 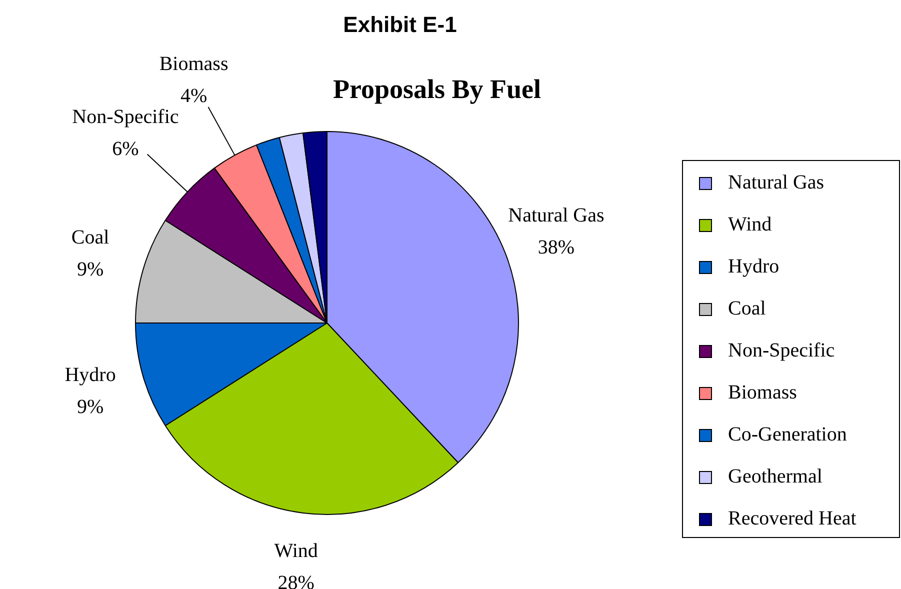 What do you see at coordinates (125, 149) in the screenshot?
I see `data-label: 6%` at bounding box center [125, 149].